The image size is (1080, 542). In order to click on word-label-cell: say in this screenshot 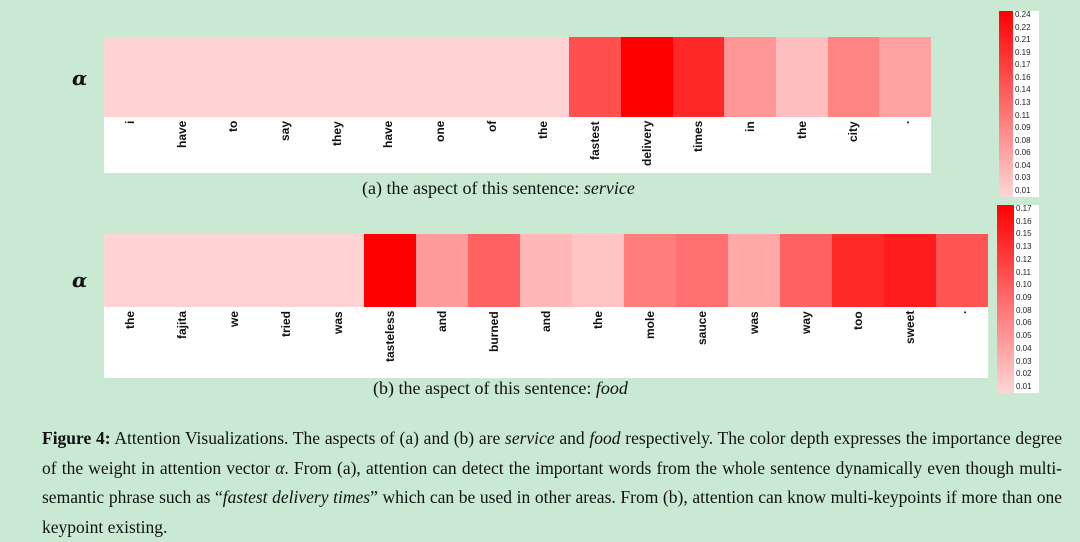, I will do `click(285, 145)`.